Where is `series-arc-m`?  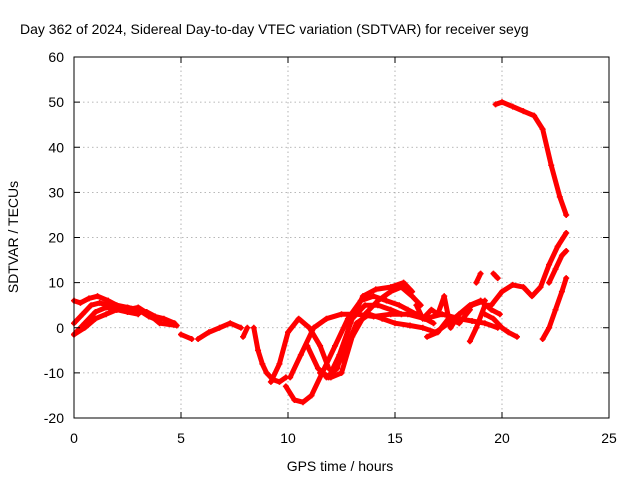 series-arc-m is located at coordinates (370, 332).